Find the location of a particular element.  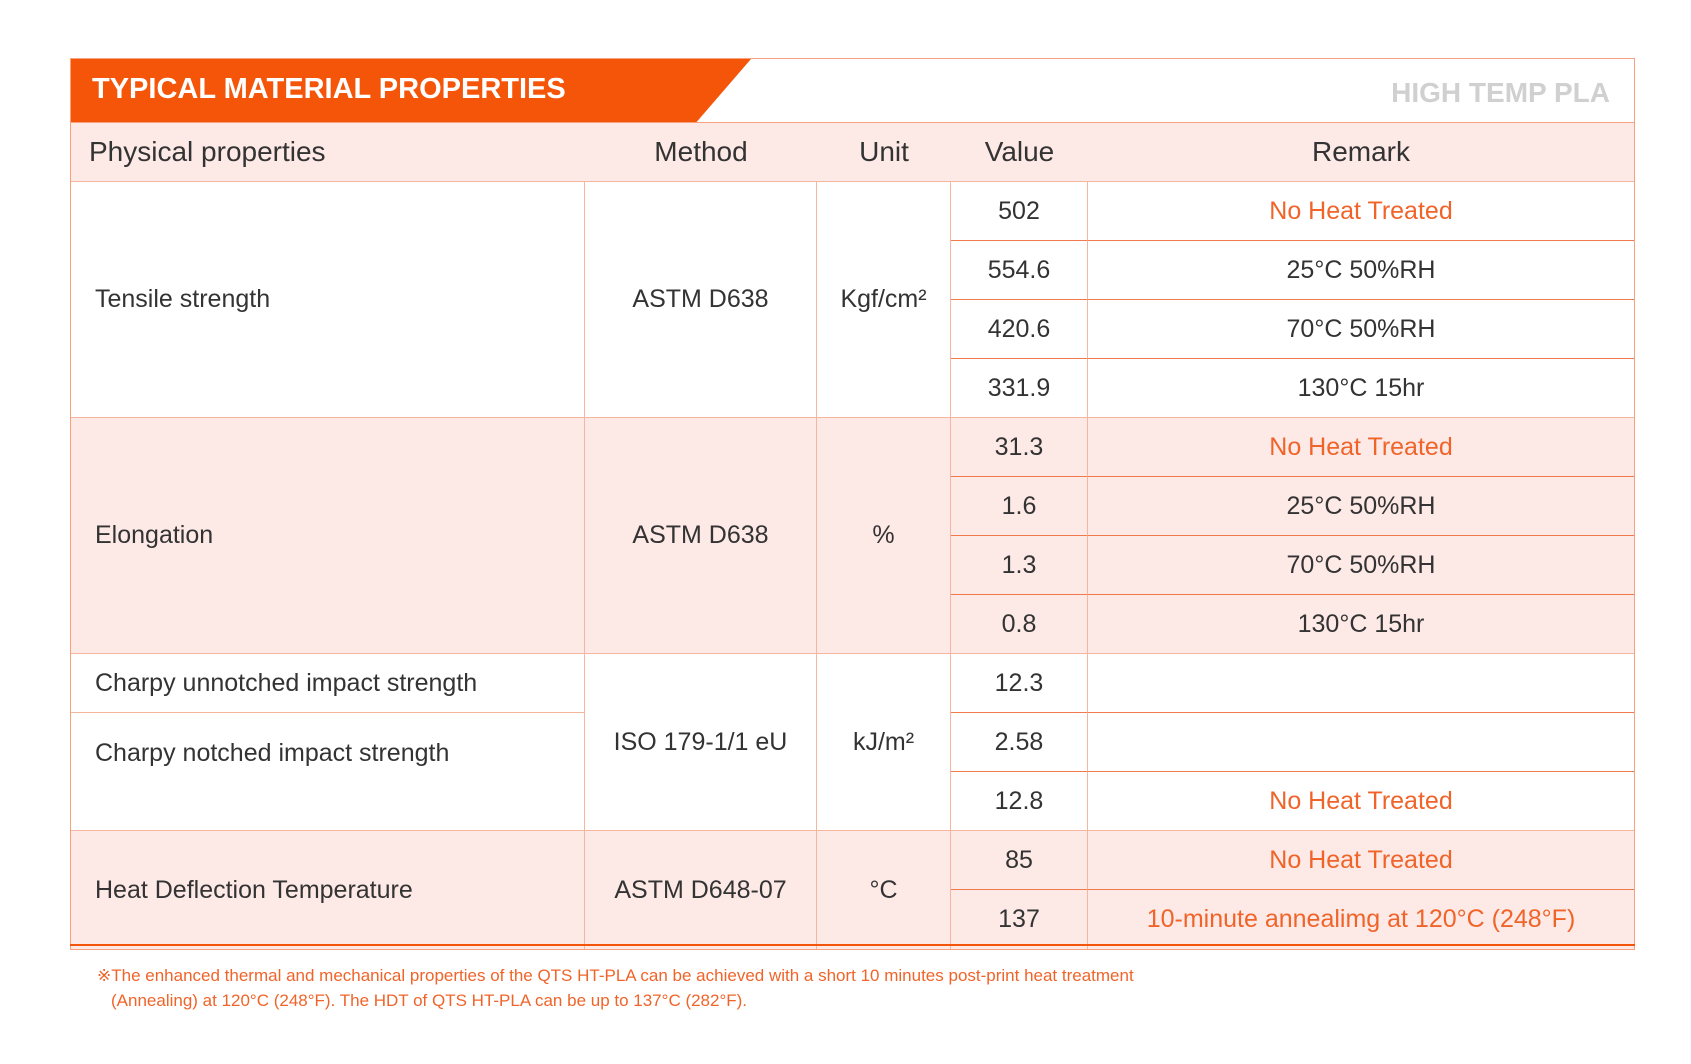

value-cell: 331.9 is located at coordinates (1019, 388).